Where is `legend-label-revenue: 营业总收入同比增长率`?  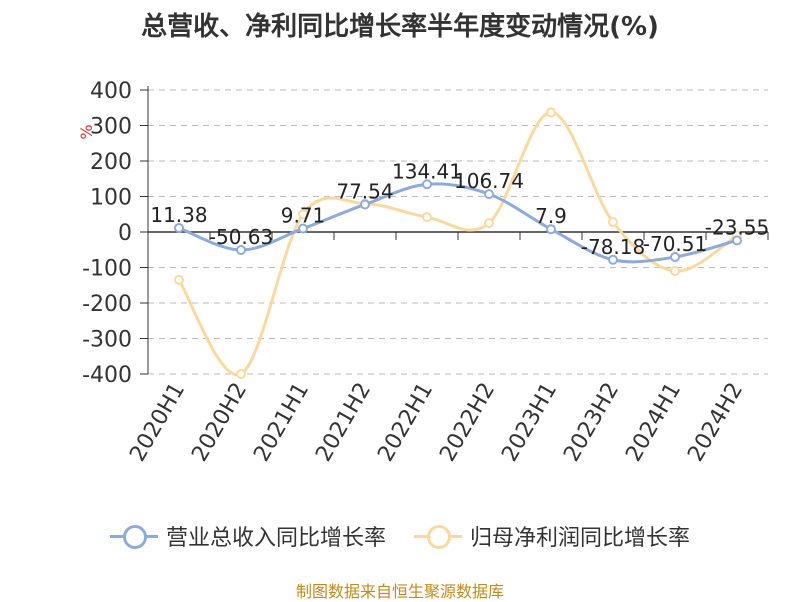
legend-label-revenue: 营业总收入同比增长率 is located at coordinates (275, 538).